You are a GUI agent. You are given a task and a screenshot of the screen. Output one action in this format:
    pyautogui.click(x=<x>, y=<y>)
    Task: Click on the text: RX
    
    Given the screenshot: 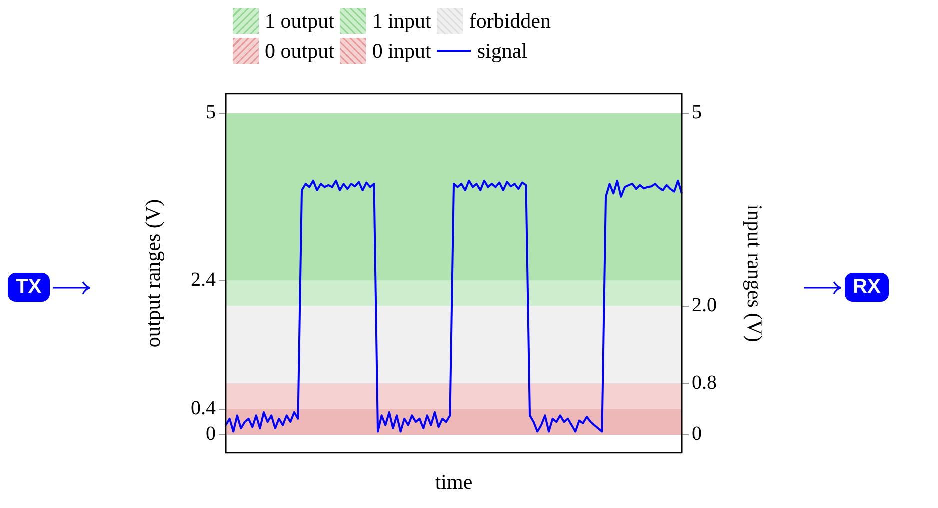 What is the action you would take?
    pyautogui.click(x=867, y=287)
    